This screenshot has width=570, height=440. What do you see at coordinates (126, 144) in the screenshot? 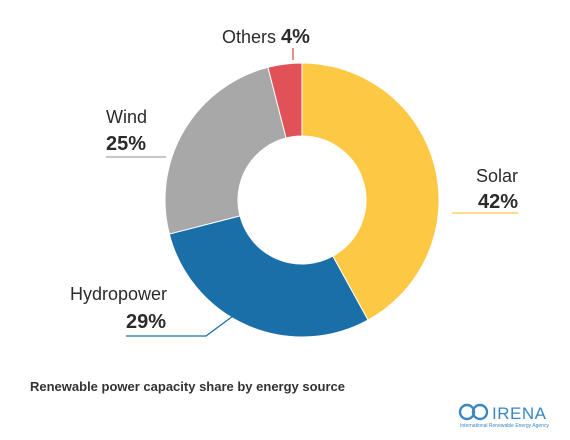
I see `value-label-wind: 25%` at bounding box center [126, 144].